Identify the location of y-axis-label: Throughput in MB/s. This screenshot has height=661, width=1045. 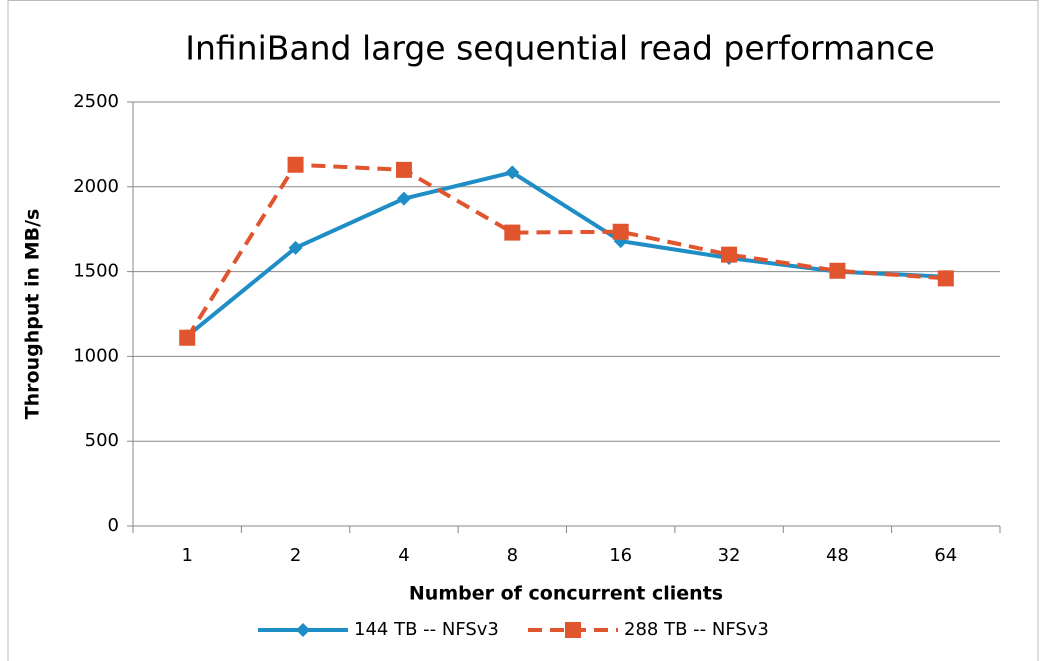
(33, 314).